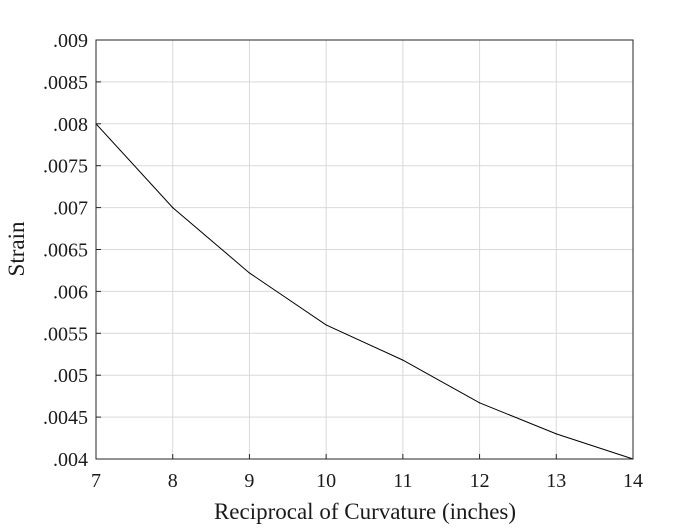 The width and height of the screenshot is (700, 530). I want to click on x-tick-label: 12, so click(480, 481).